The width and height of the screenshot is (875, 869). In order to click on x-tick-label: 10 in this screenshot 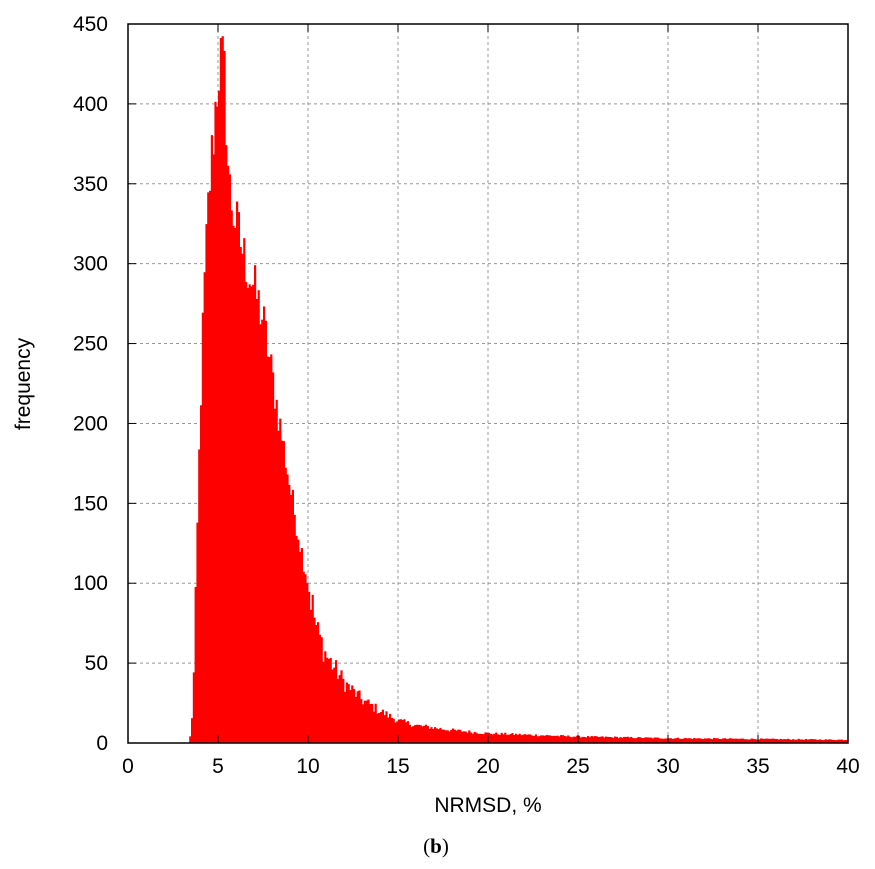, I will do `click(307, 766)`.